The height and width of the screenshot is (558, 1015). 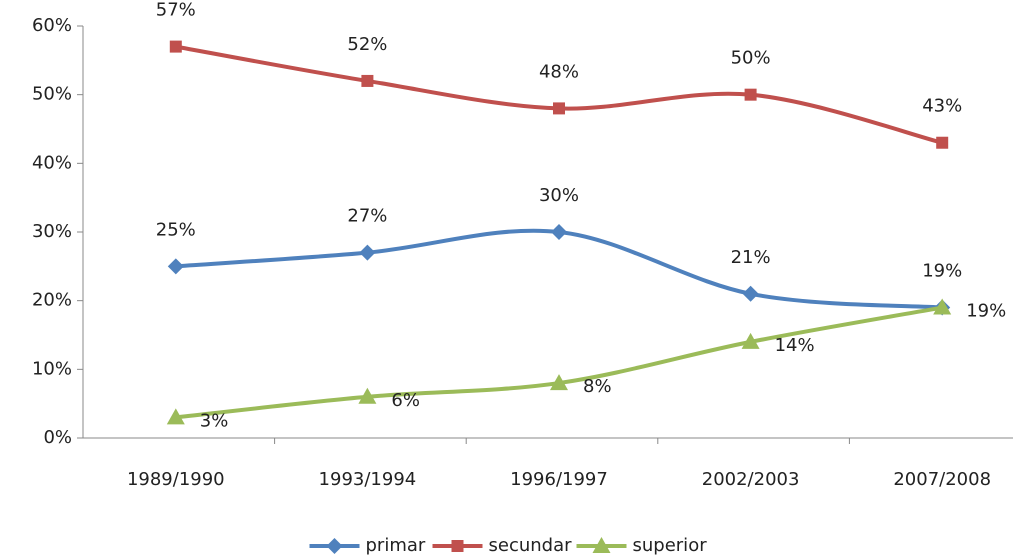 I want to click on y-tick-label: 20%, so click(x=52, y=300).